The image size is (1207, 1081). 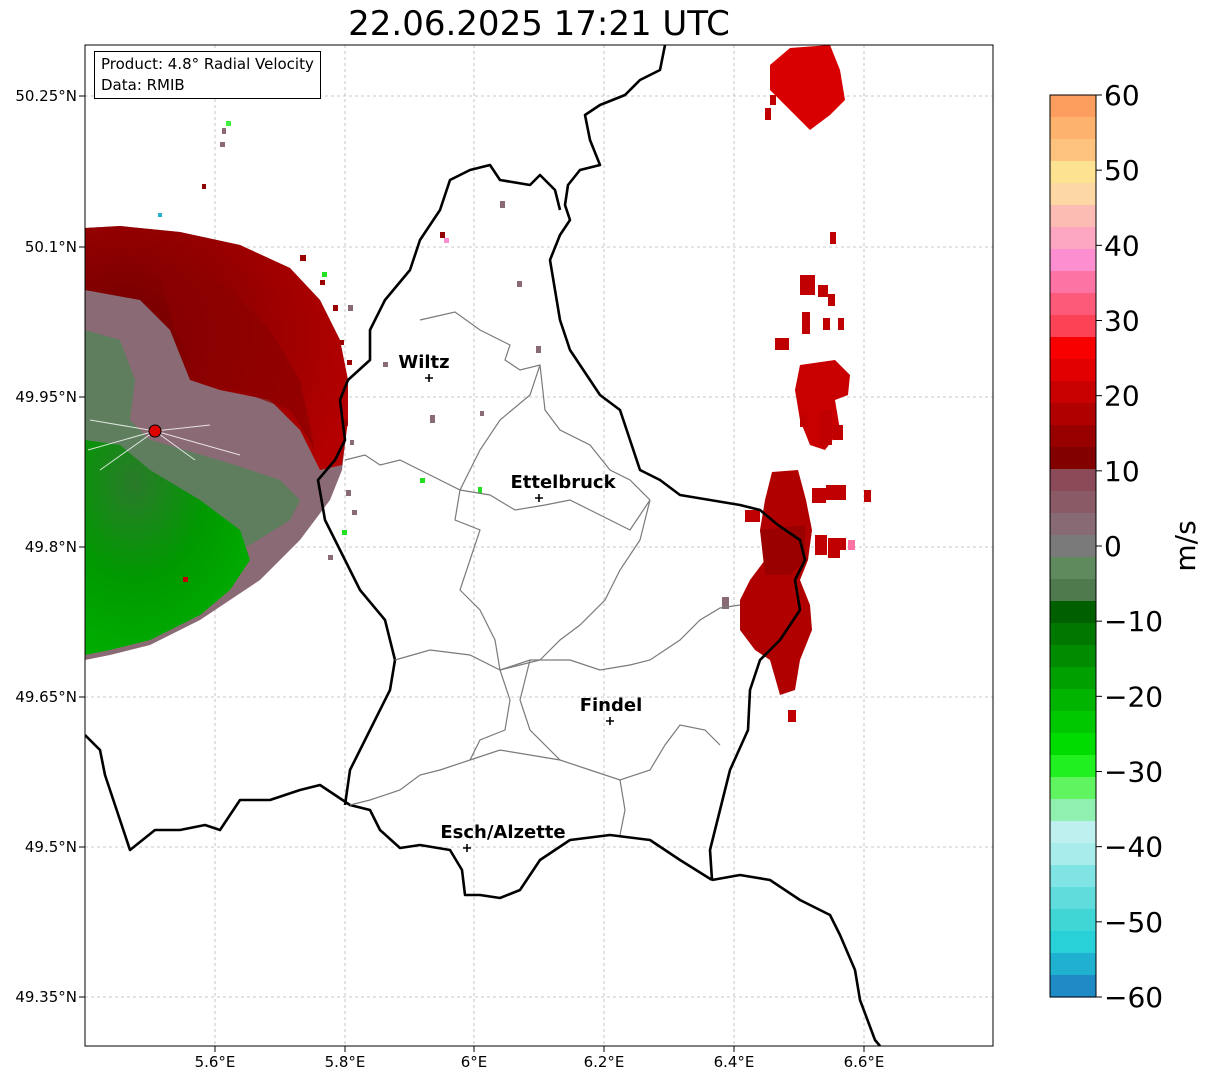 I want to click on colorbar-ticks: 60 50 40 30 20 10 0 −10 −20 −30 −40 −50 −60, so click(x=1129, y=546).